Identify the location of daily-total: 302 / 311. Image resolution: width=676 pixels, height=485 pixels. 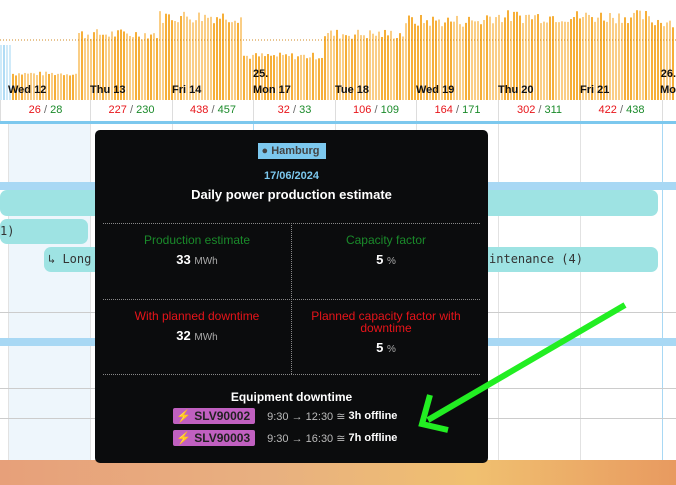
(539, 110).